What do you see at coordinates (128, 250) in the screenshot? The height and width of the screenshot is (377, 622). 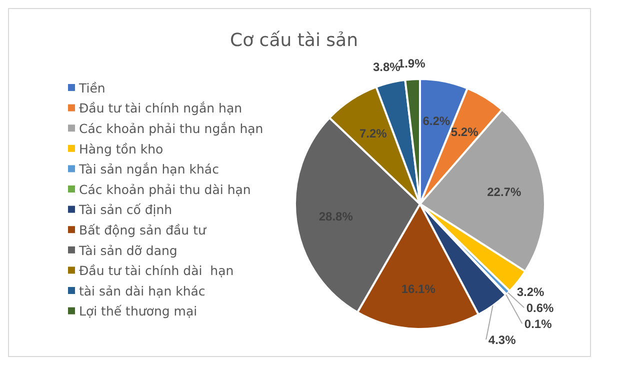 I see `legend-label: Tài sản dỡ dang` at bounding box center [128, 250].